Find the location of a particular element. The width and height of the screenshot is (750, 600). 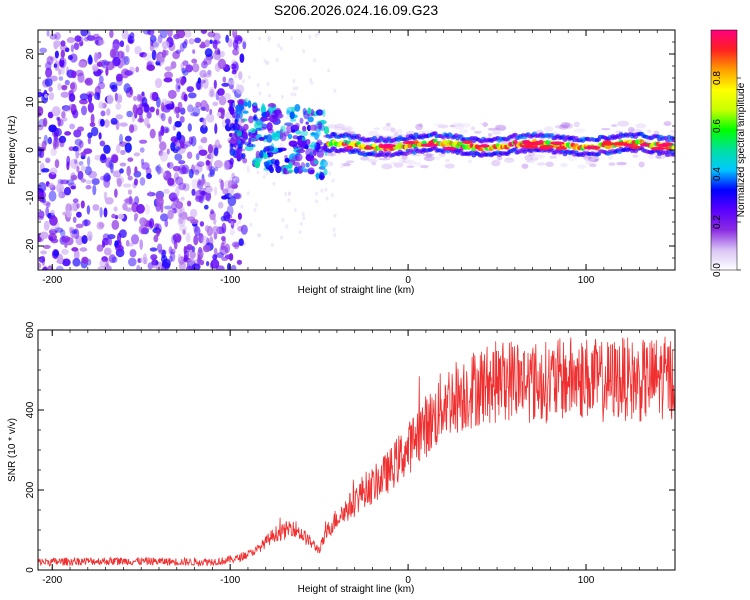

snr-y-tick-label: 400 is located at coordinates (30, 409).